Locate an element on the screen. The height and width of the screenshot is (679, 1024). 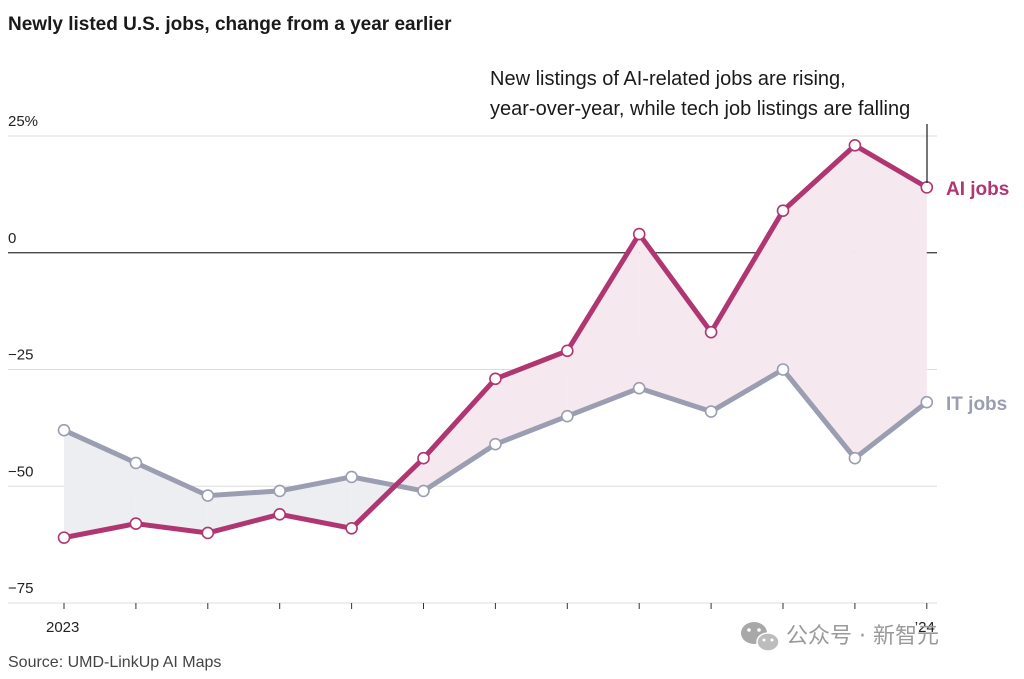
x-axis-ticks: 2023 ’24 is located at coordinates (490, 619).